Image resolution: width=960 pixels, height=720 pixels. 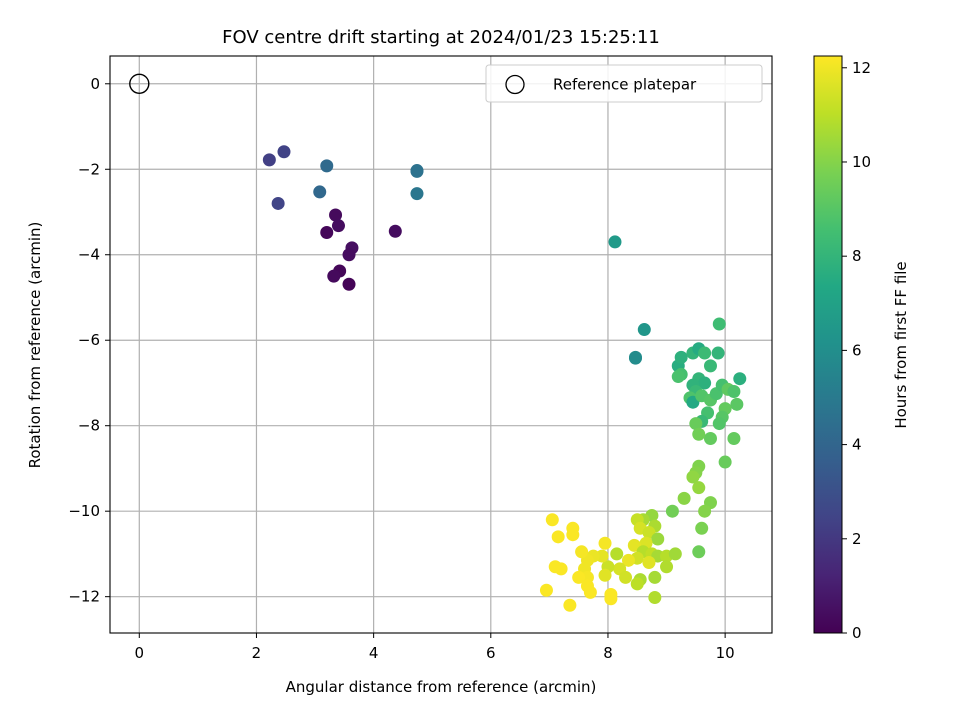 I want to click on x-tick-label: 0, so click(x=140, y=653).